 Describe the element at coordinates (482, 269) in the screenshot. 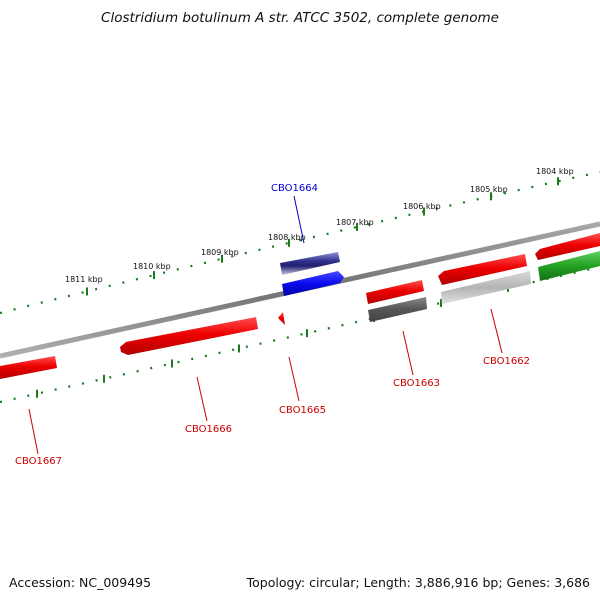

I see `gene-cbo1662` at that location.